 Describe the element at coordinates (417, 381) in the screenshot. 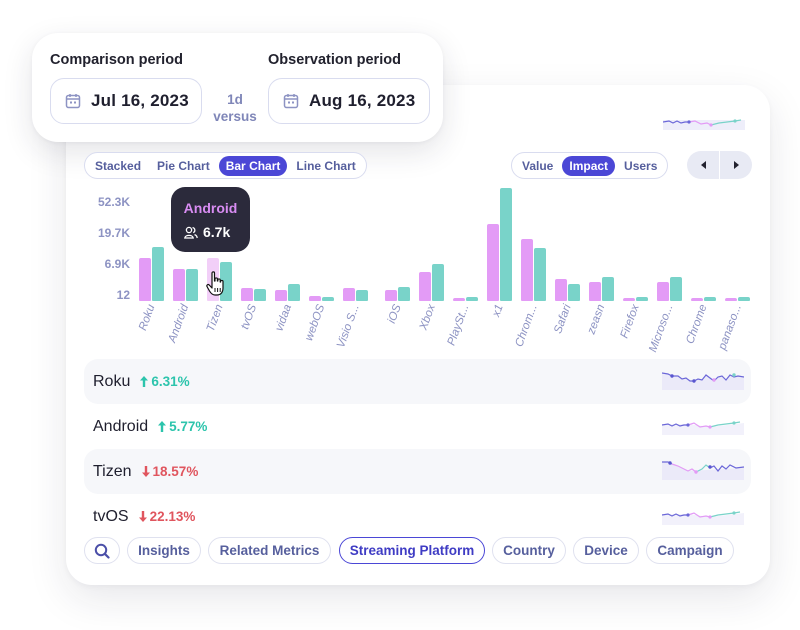

I see `list-row-roku: Roku 6.31%` at that location.